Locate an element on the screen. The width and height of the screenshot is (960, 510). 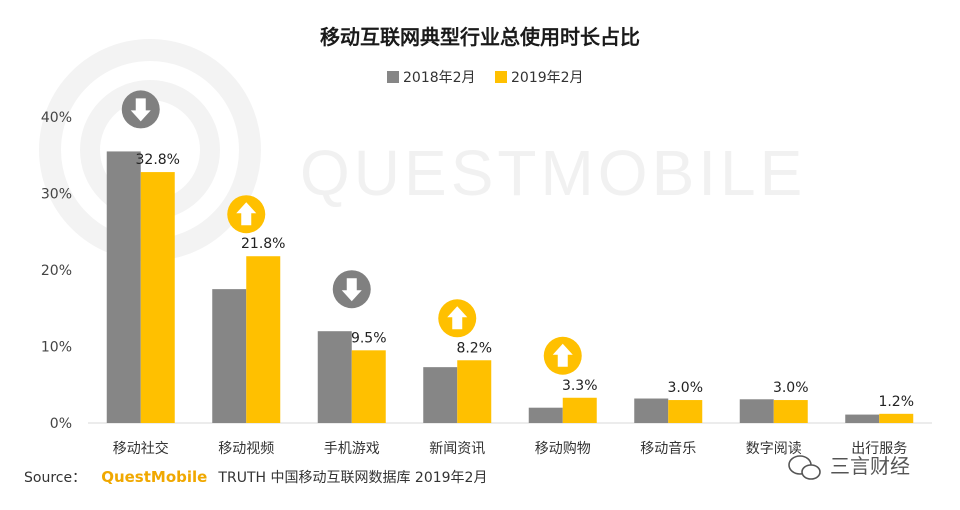
source-brand: QuestMobile is located at coordinates (154, 477).